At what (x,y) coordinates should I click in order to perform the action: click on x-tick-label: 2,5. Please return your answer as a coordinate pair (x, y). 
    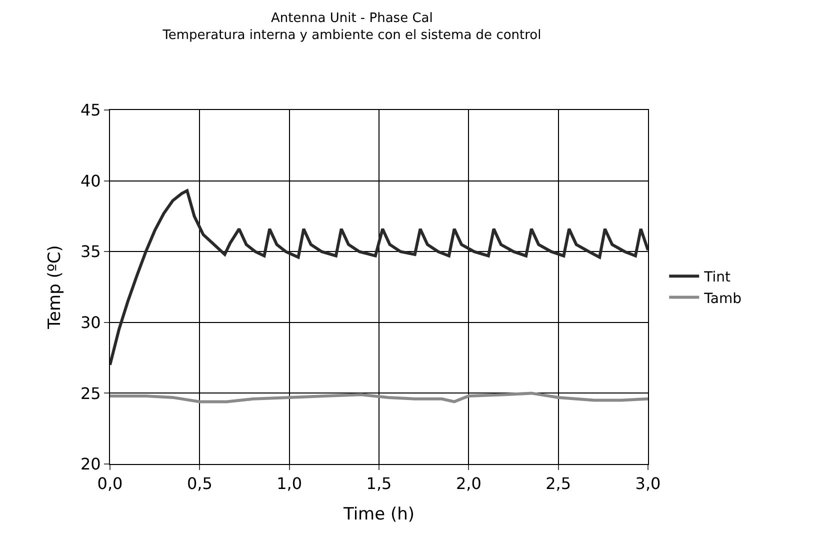
    Looking at the image, I should click on (559, 484).